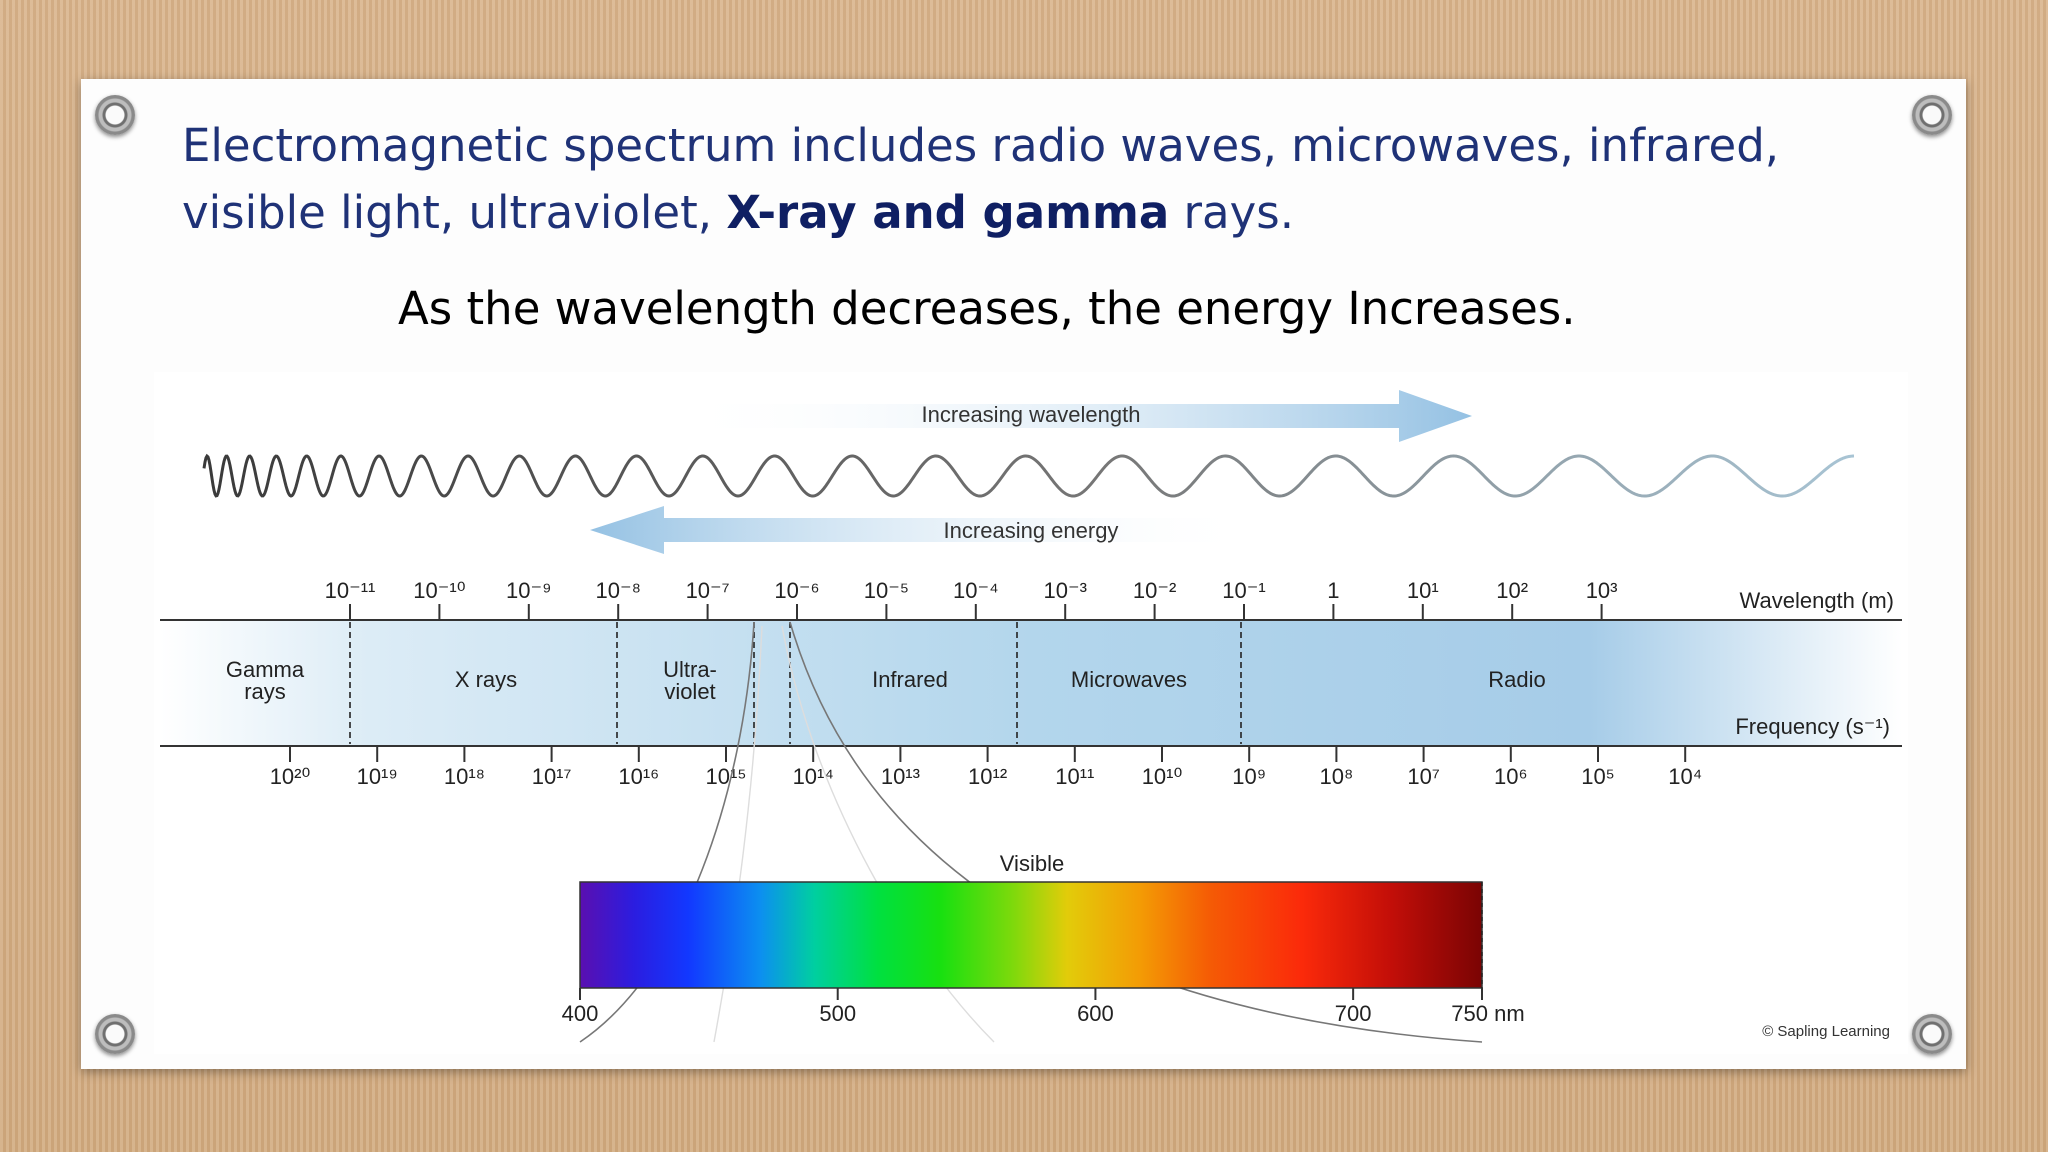  Describe the element at coordinates (529, 590) in the screenshot. I see `wavelength-tick-label: 10⁻⁹` at that location.